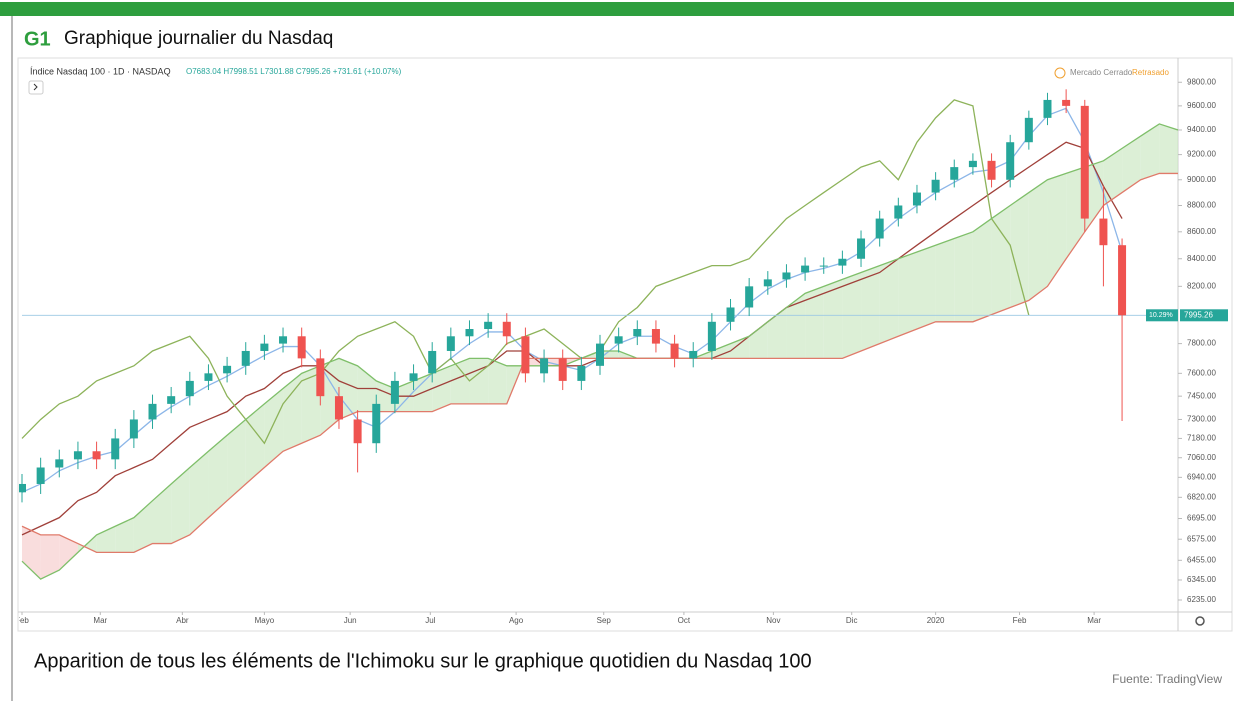 The height and width of the screenshot is (701, 1234). What do you see at coordinates (1201, 231) in the screenshot?
I see `y-tick-label: 8600.00` at bounding box center [1201, 231].